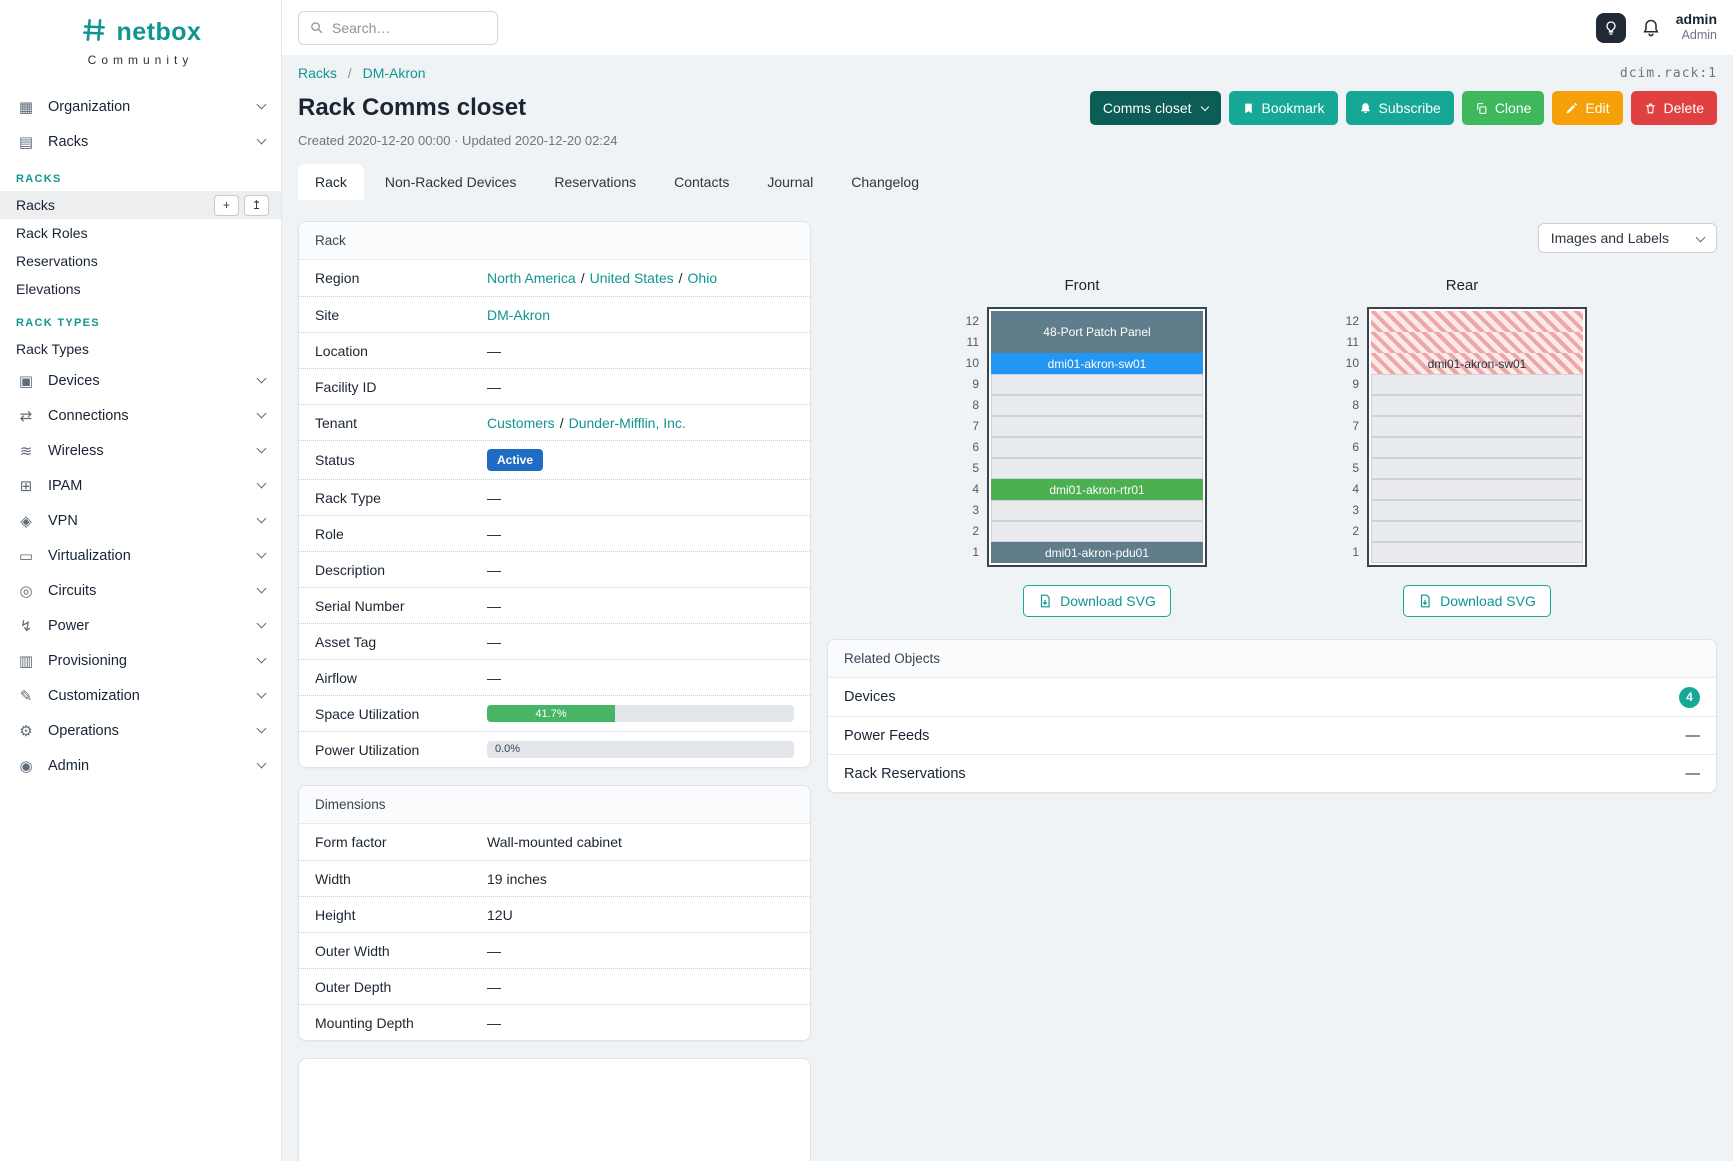 The image size is (1733, 1161). What do you see at coordinates (140, 695) in the screenshot?
I see `sidebar-item-customization: ✎ Customization` at bounding box center [140, 695].